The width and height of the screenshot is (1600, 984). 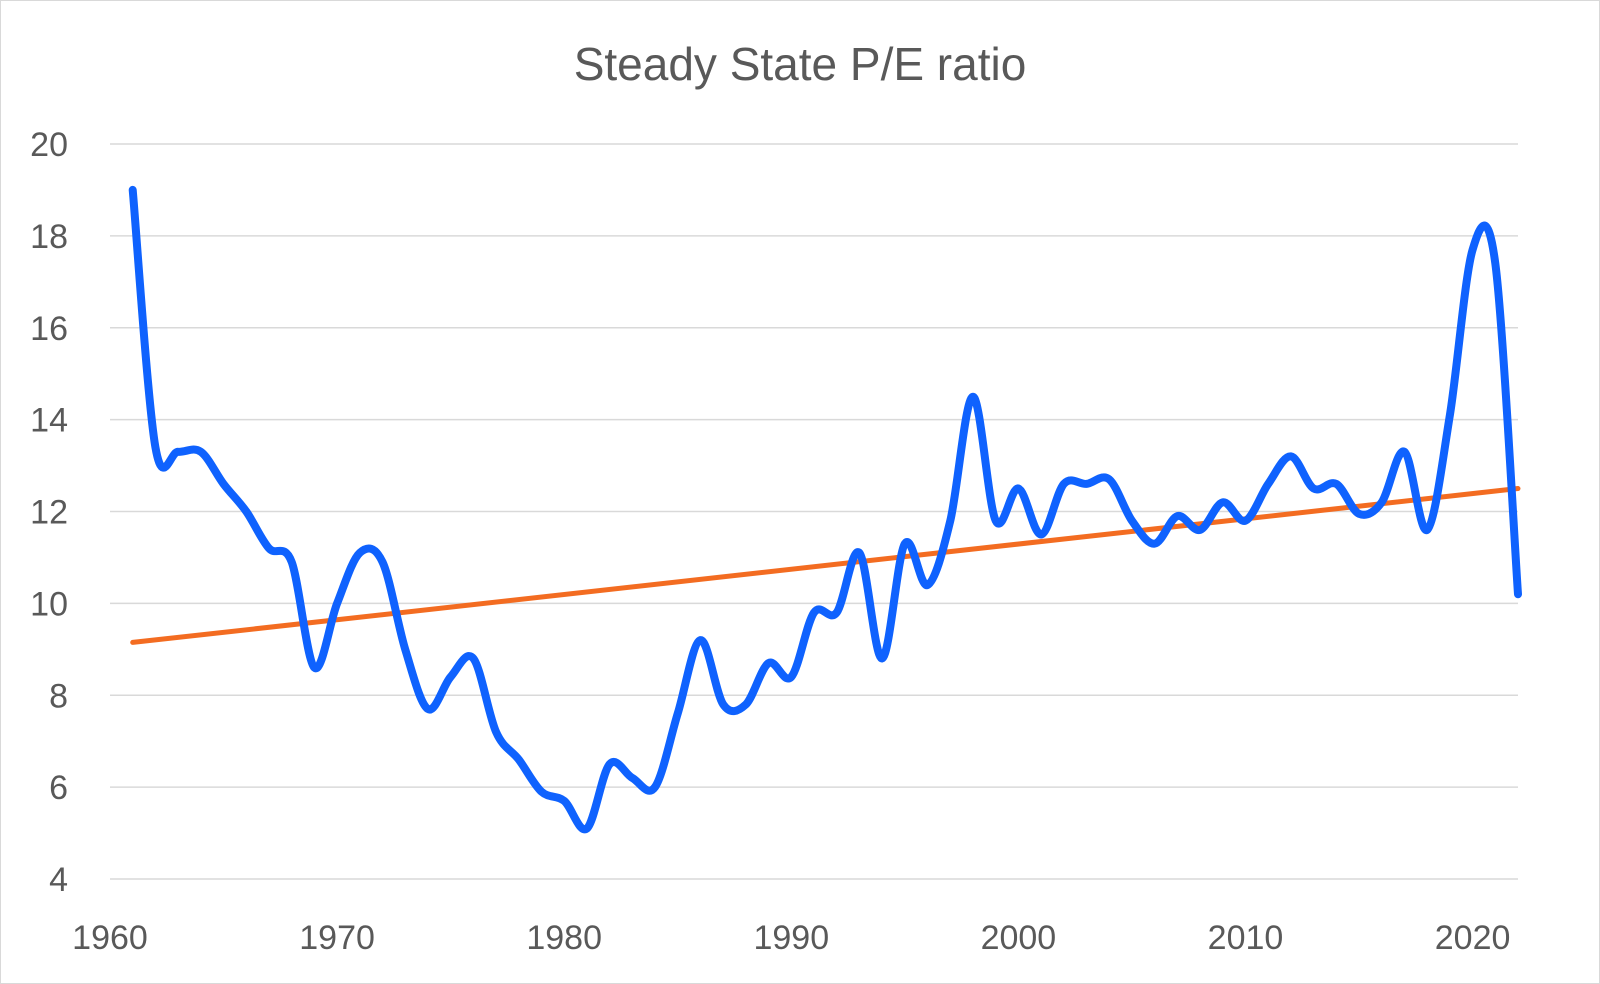 What do you see at coordinates (746, 704) in the screenshot?
I see `pe-ratio-point-1988` at bounding box center [746, 704].